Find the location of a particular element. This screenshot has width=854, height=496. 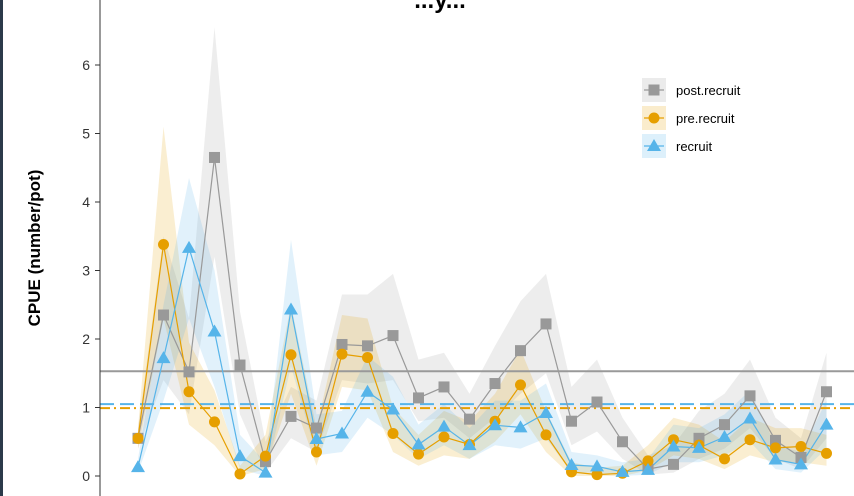

y-tick-label: 5 is located at coordinates (86, 134).